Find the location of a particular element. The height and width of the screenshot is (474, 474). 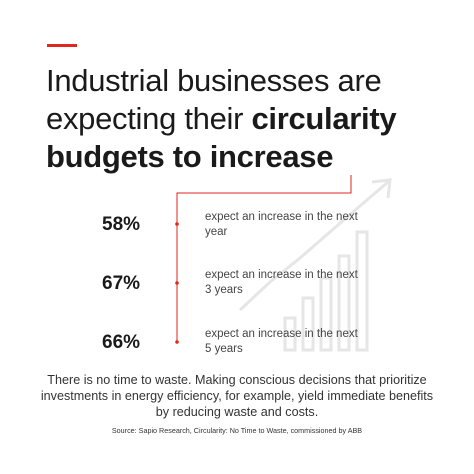

stat-description-3: expect an increase in the next 5 years is located at coordinates (281, 341).